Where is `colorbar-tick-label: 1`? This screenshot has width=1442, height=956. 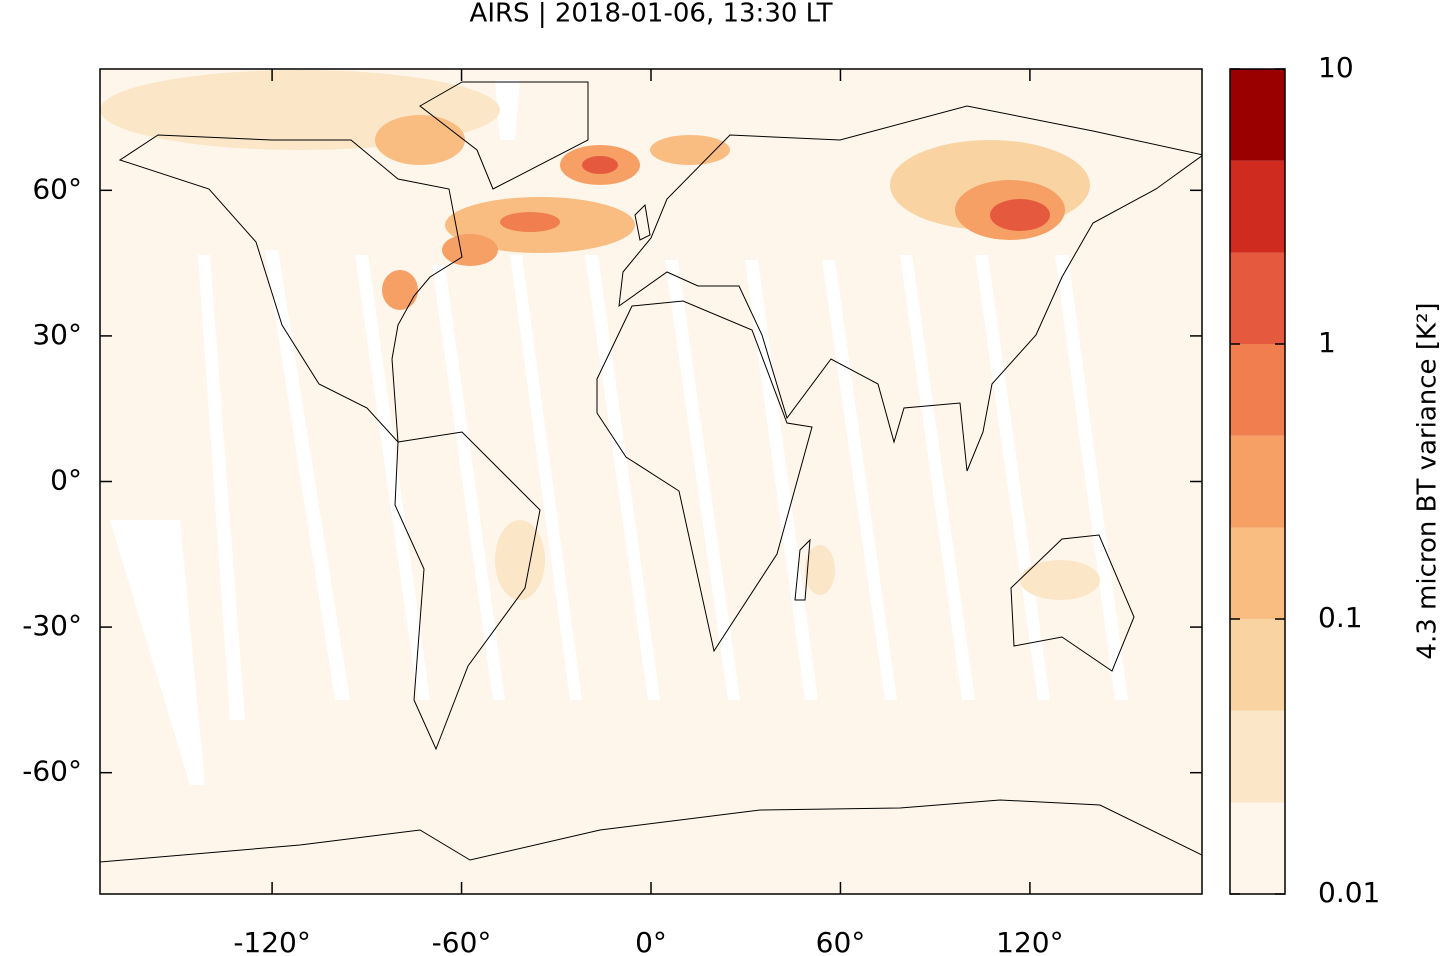
colorbar-tick-label: 1 is located at coordinates (1327, 342).